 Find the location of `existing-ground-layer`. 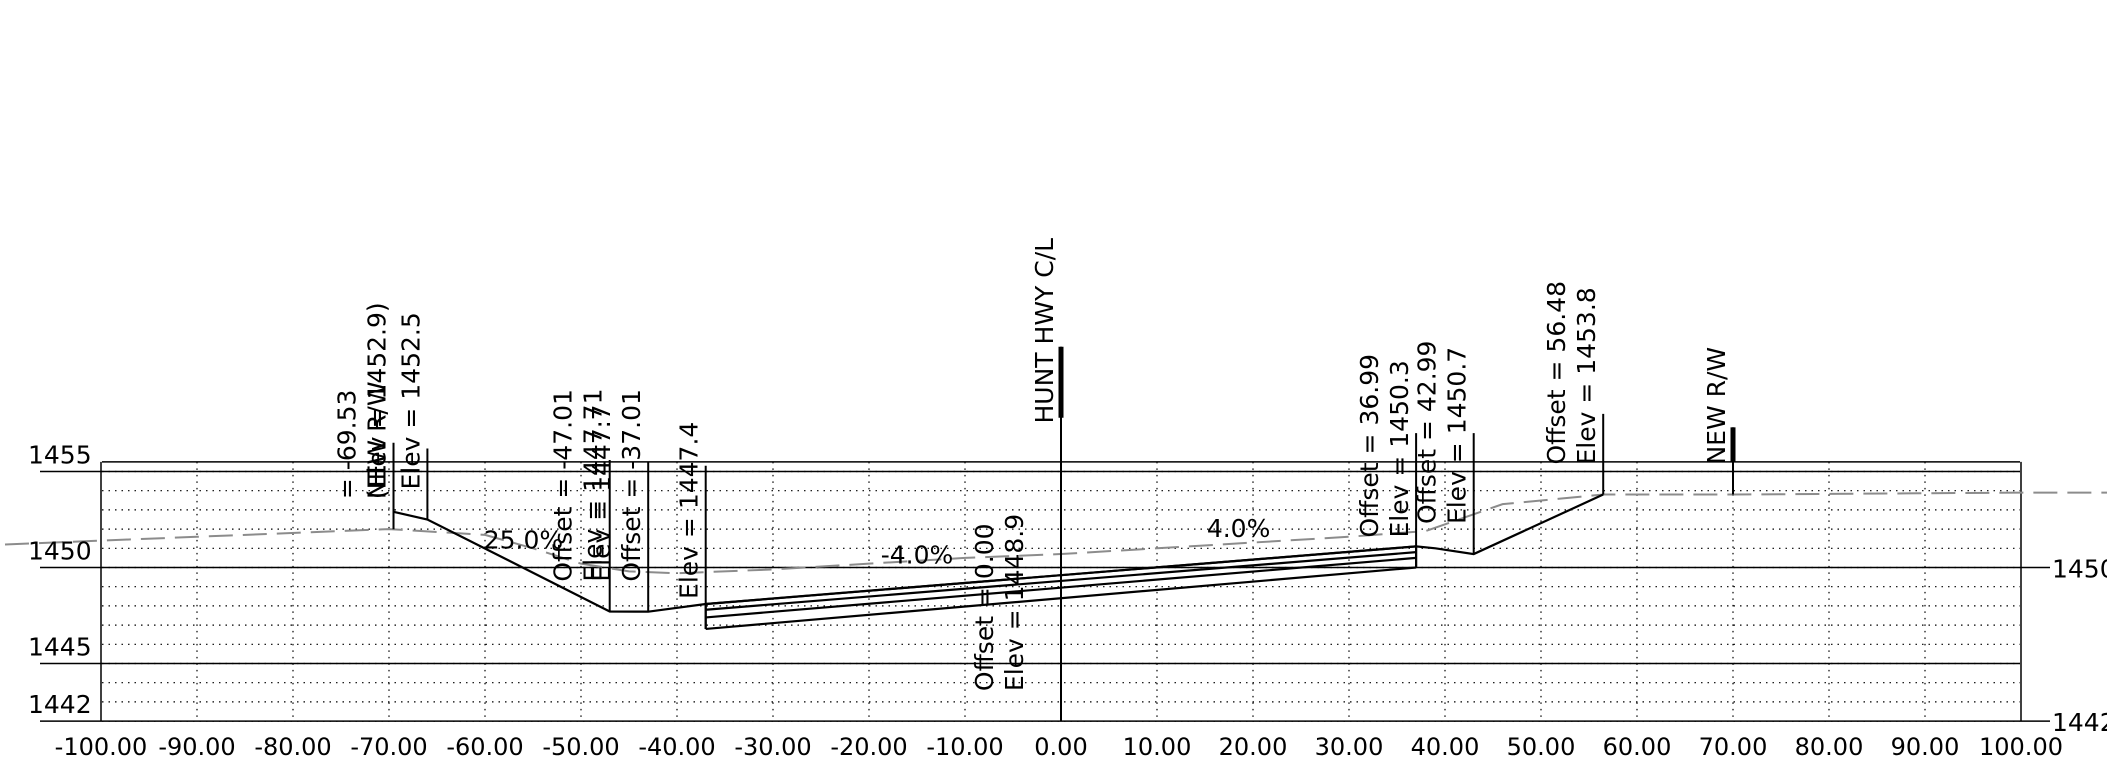

existing-ground-layer is located at coordinates (1055, 533).